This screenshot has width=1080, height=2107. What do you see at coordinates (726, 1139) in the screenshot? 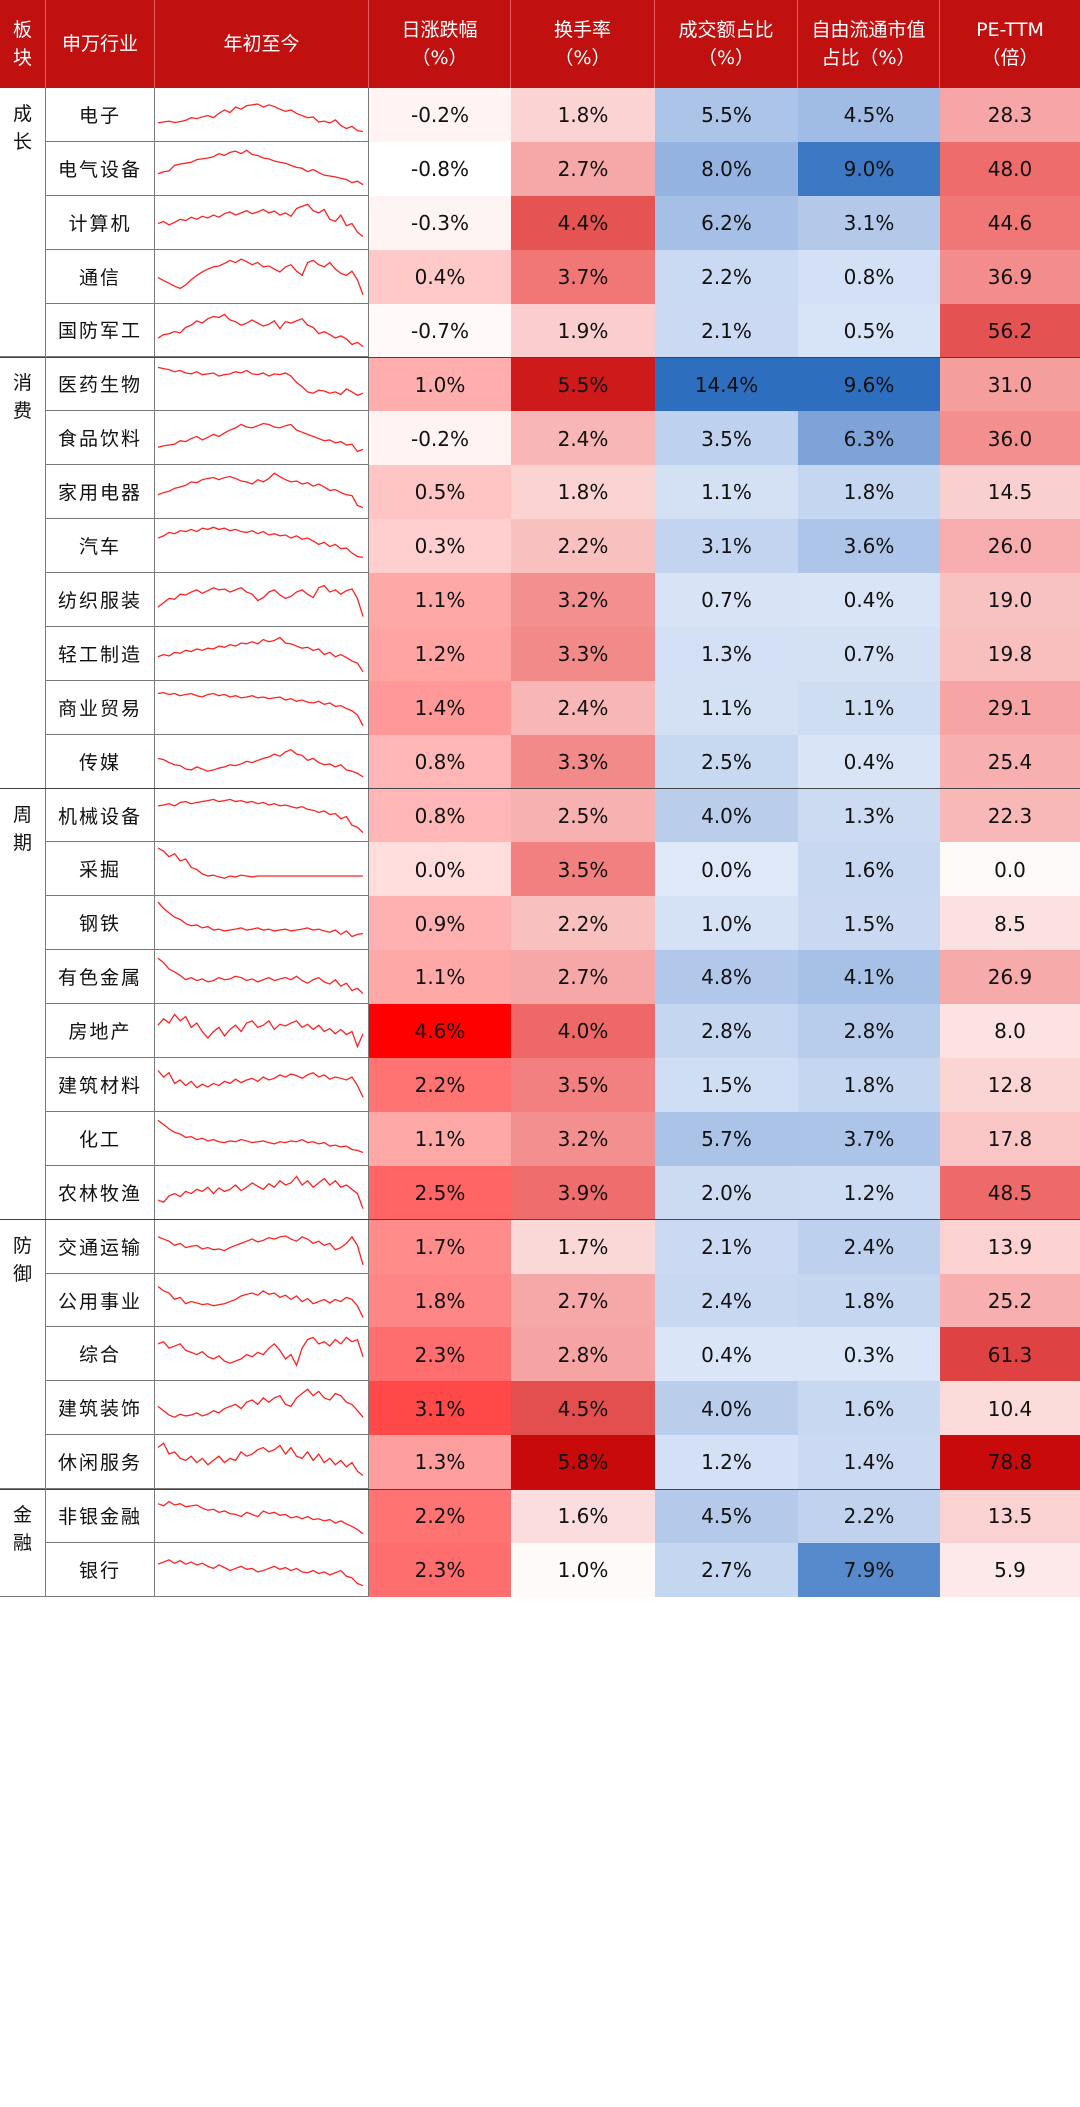
I see `volume-cell: 5.7%` at bounding box center [726, 1139].